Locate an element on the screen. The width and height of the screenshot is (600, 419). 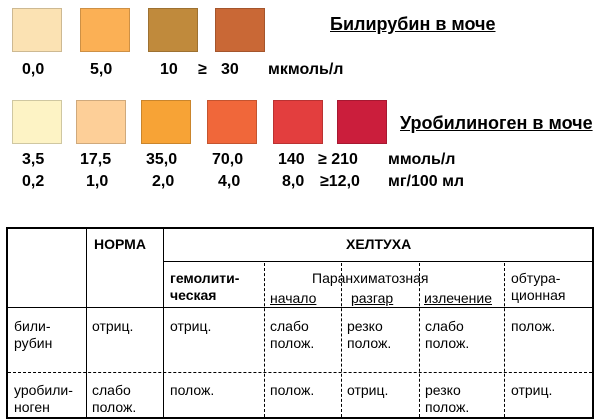
urobilinogen-mg-0: 0,2 is located at coordinates (33, 181).